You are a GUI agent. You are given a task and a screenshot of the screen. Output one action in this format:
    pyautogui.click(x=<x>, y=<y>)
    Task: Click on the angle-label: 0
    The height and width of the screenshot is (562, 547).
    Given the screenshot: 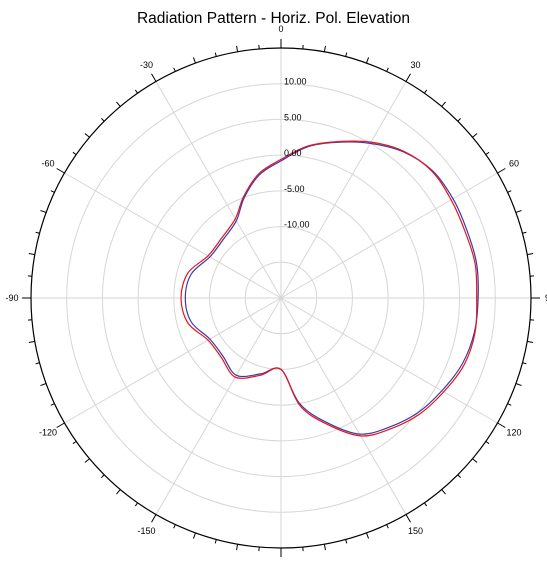 What is the action you would take?
    pyautogui.click(x=280, y=29)
    